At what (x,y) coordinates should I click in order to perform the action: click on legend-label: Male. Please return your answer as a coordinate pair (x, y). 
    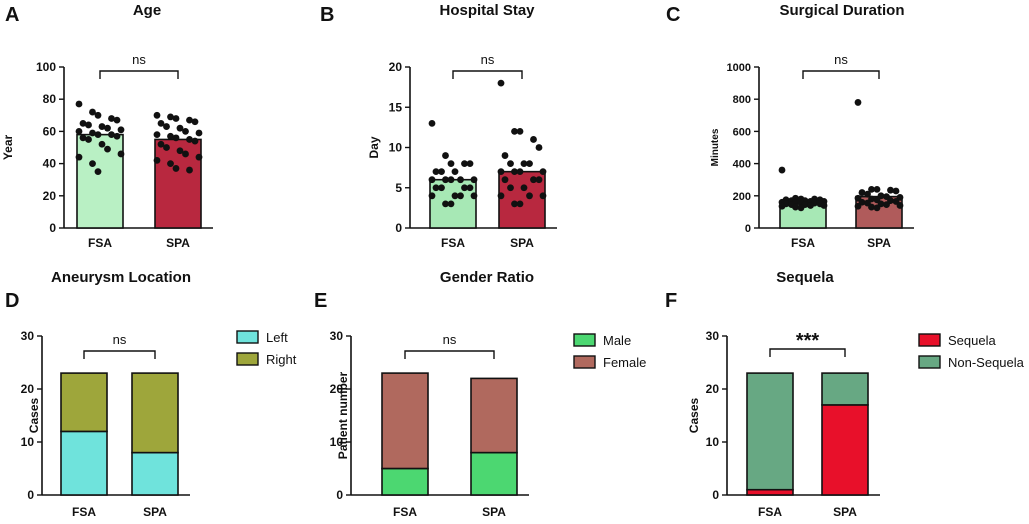
    Looking at the image, I should click on (617, 340).